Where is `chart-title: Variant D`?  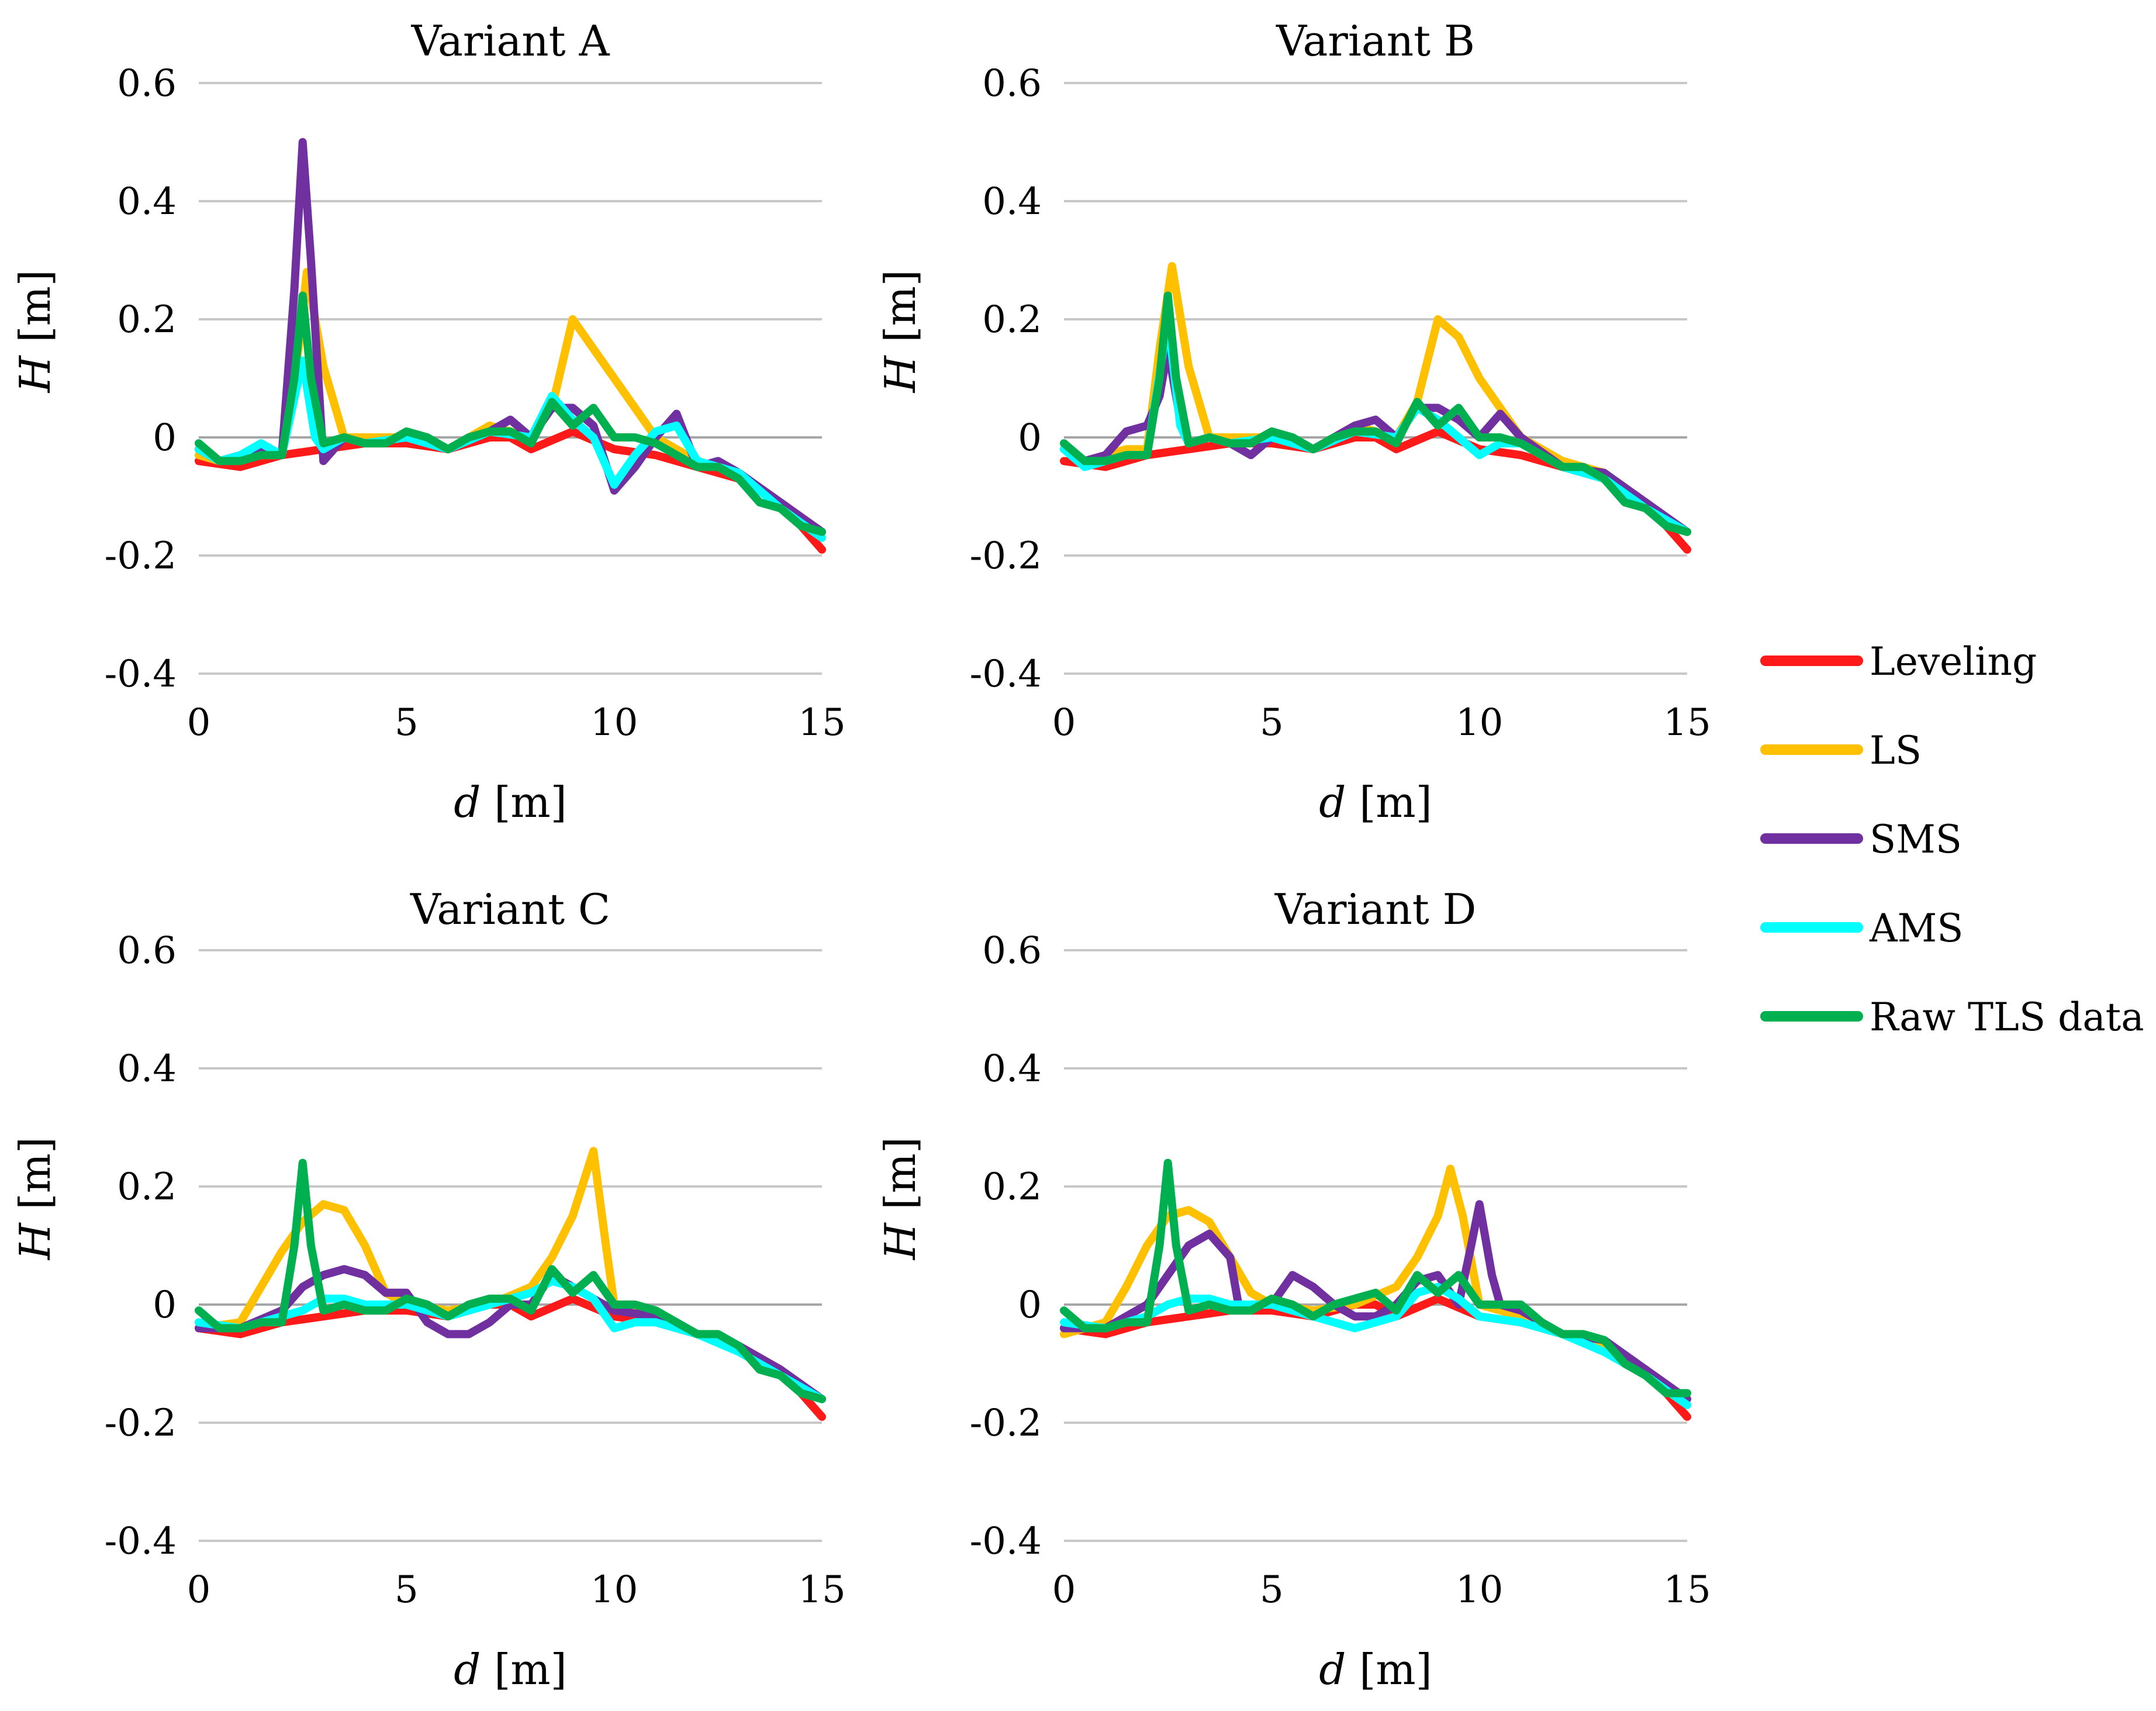 chart-title: Variant D is located at coordinates (1375, 910).